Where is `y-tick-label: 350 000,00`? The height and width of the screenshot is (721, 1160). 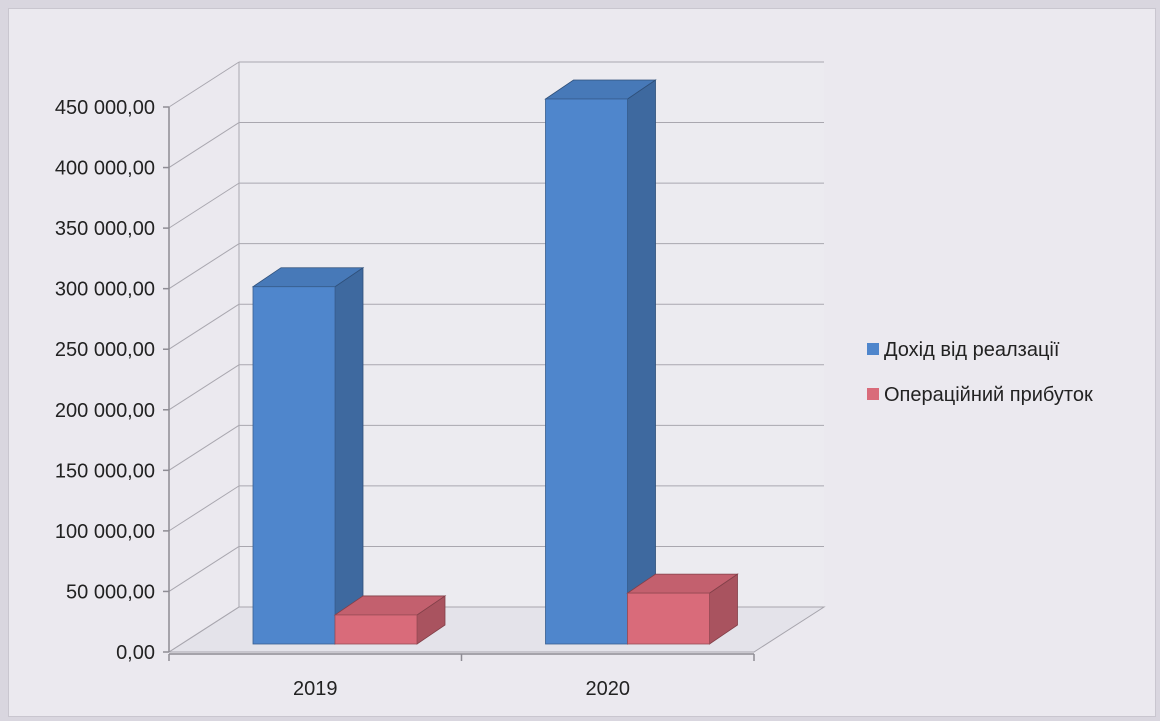 y-tick-label: 350 000,00 is located at coordinates (105, 229).